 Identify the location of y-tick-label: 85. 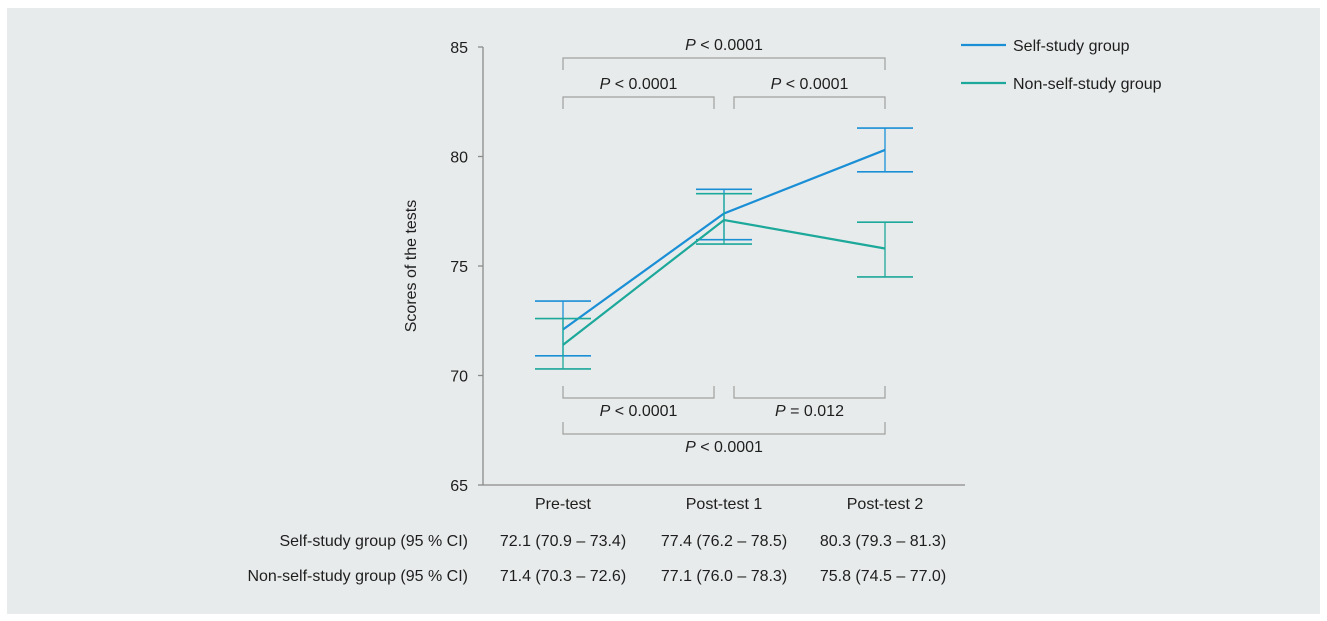
(459, 48).